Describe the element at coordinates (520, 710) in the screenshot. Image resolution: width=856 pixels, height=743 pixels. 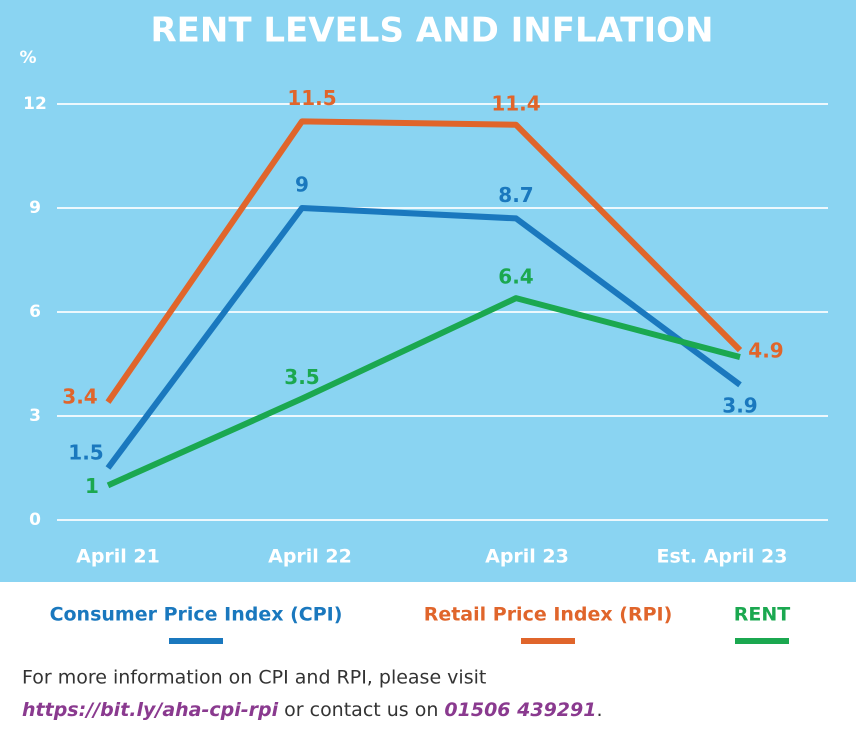
I see `footer-phone: 01506 439291` at that location.